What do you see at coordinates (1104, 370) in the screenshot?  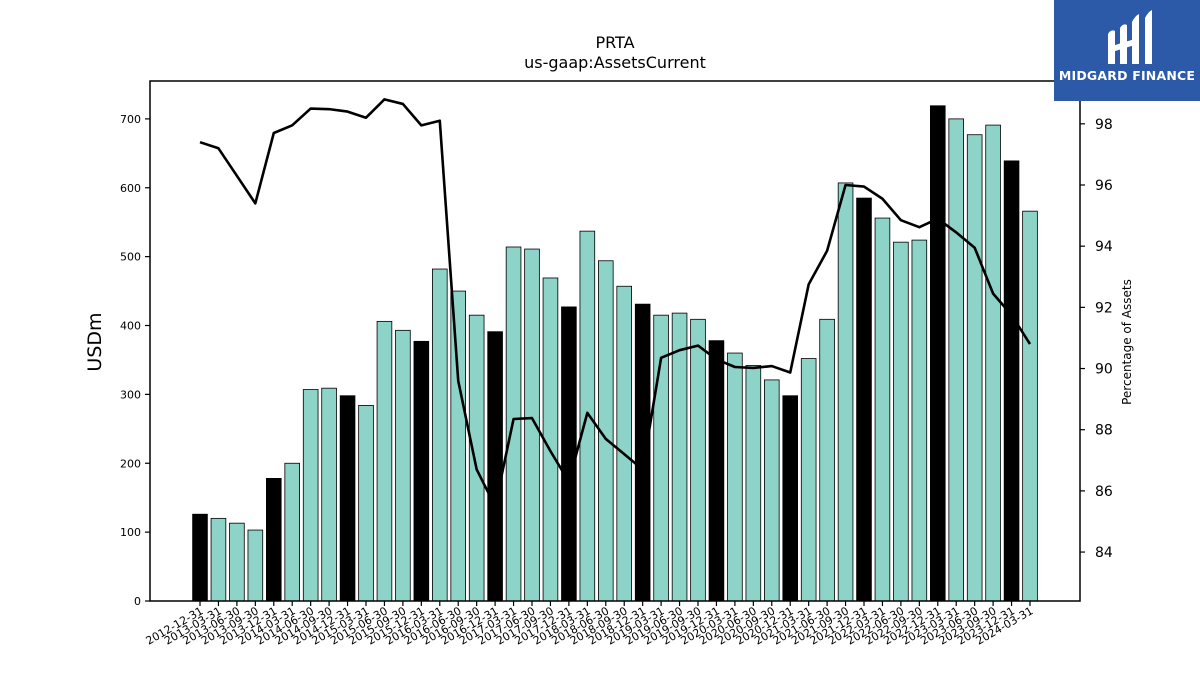 I see `y2-tick-label: 90` at bounding box center [1104, 370].